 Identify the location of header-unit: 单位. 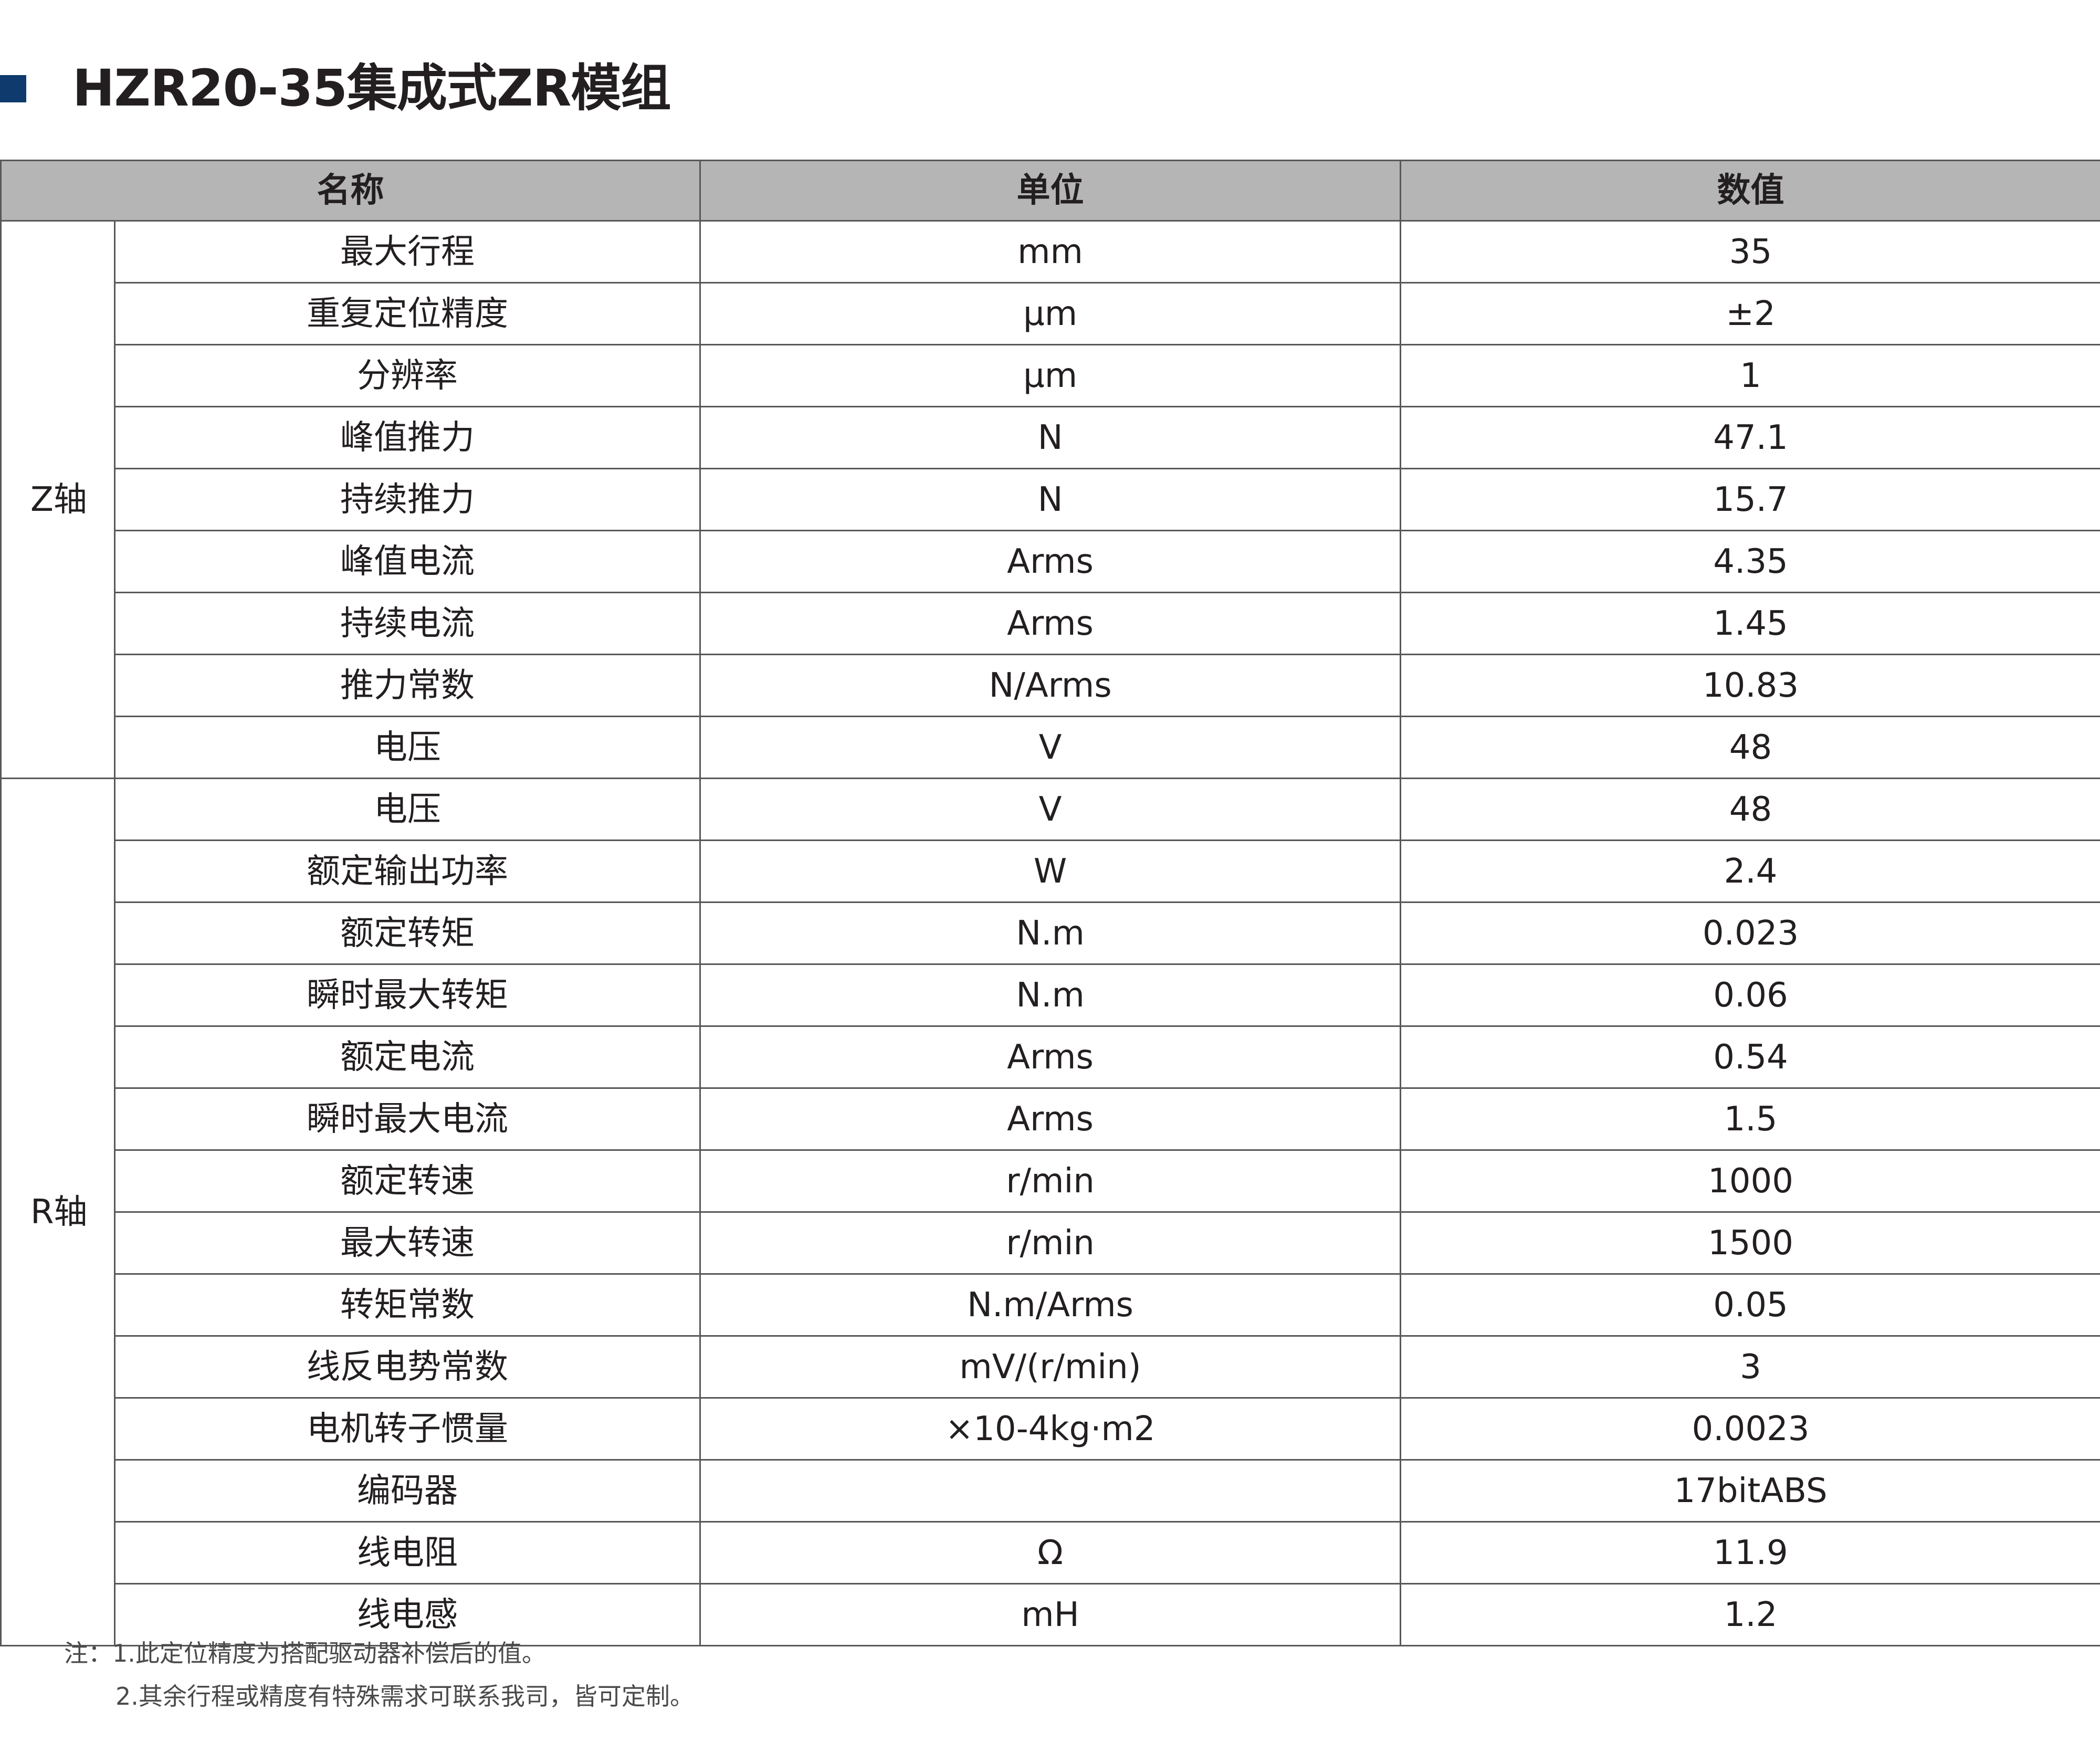
(1050, 191).